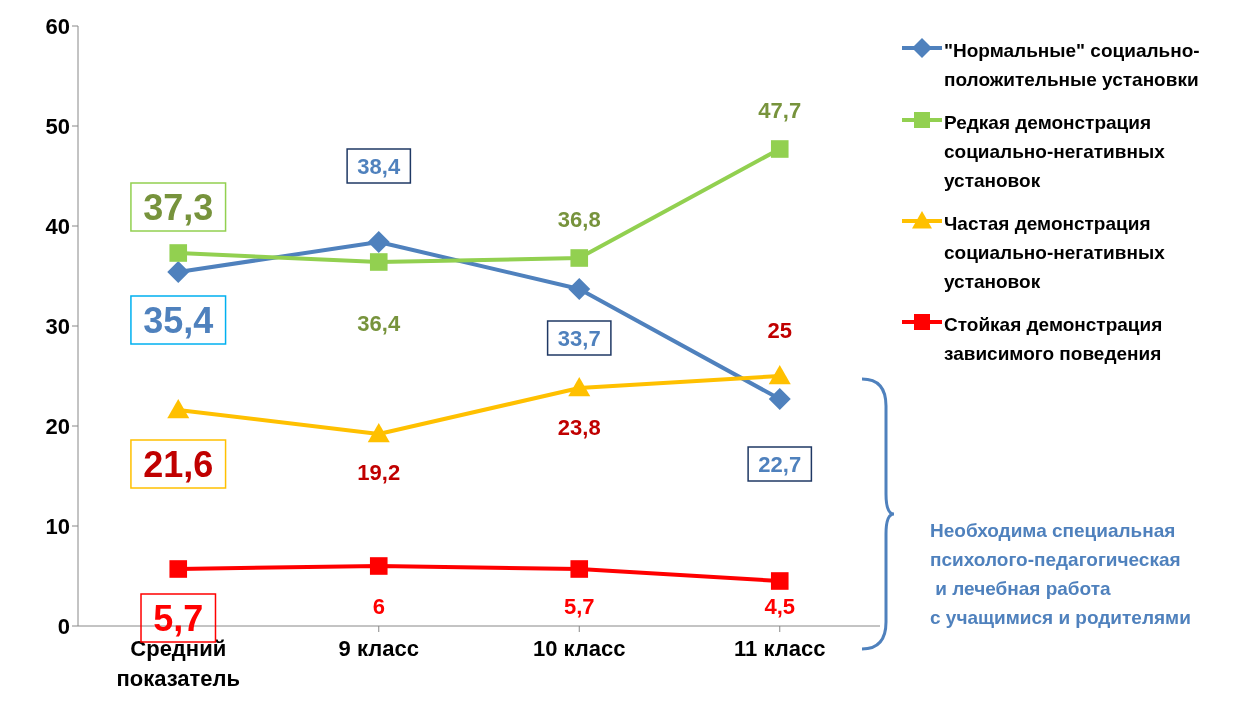  Describe the element at coordinates (379, 472) in the screenshot. I see `data-label: 19,2` at that location.